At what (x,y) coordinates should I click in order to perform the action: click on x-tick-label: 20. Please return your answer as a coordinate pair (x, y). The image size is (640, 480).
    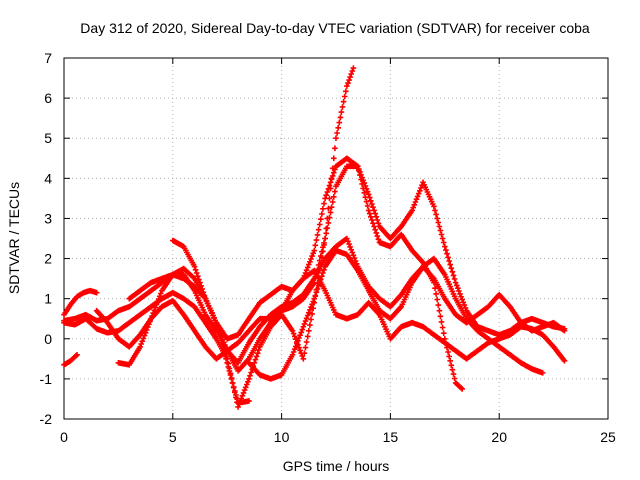
    Looking at the image, I should click on (499, 437).